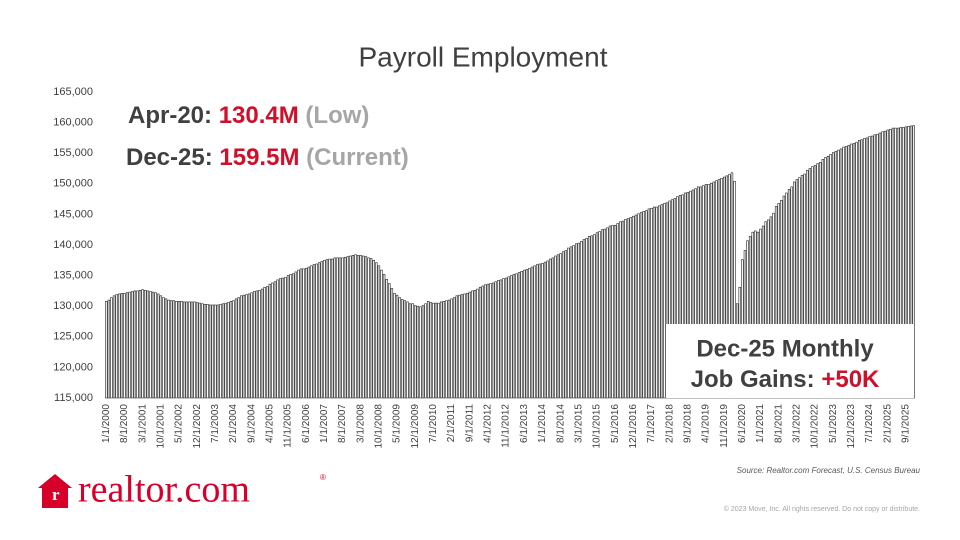 Image resolution: width=960 pixels, height=540 pixels. I want to click on y-tick-label: 160,000, so click(73, 123).